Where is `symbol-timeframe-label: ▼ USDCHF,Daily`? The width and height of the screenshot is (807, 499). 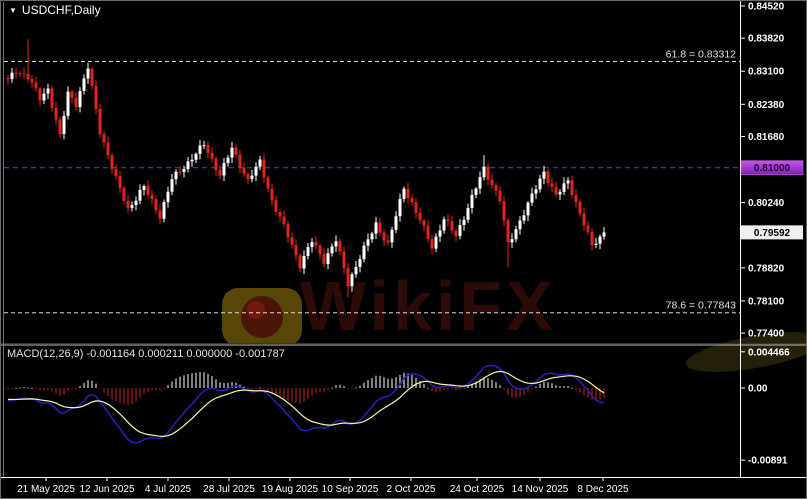 symbol-timeframe-label: ▼ USDCHF,Daily is located at coordinates (55, 10).